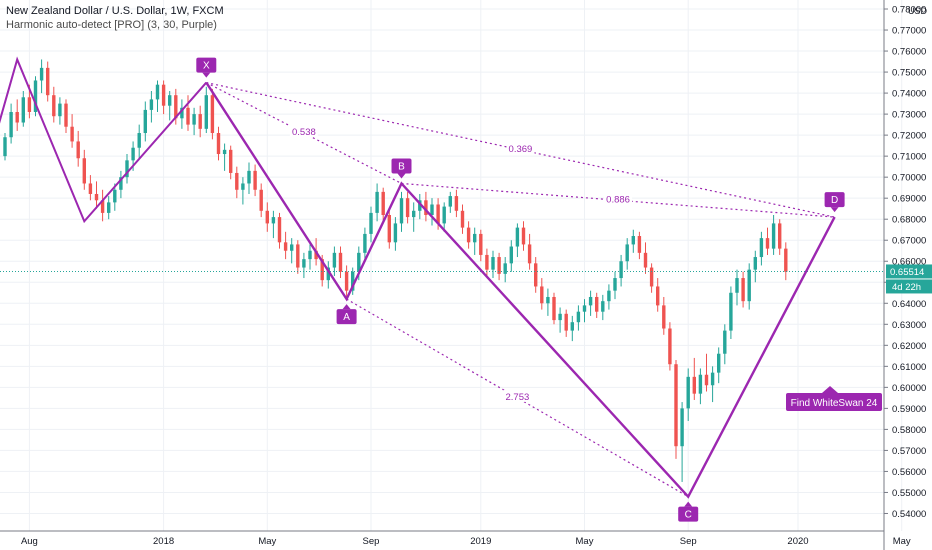 This screenshot has height=550, width=932. I want to click on y-tick-label: 0.59000, so click(909, 409).